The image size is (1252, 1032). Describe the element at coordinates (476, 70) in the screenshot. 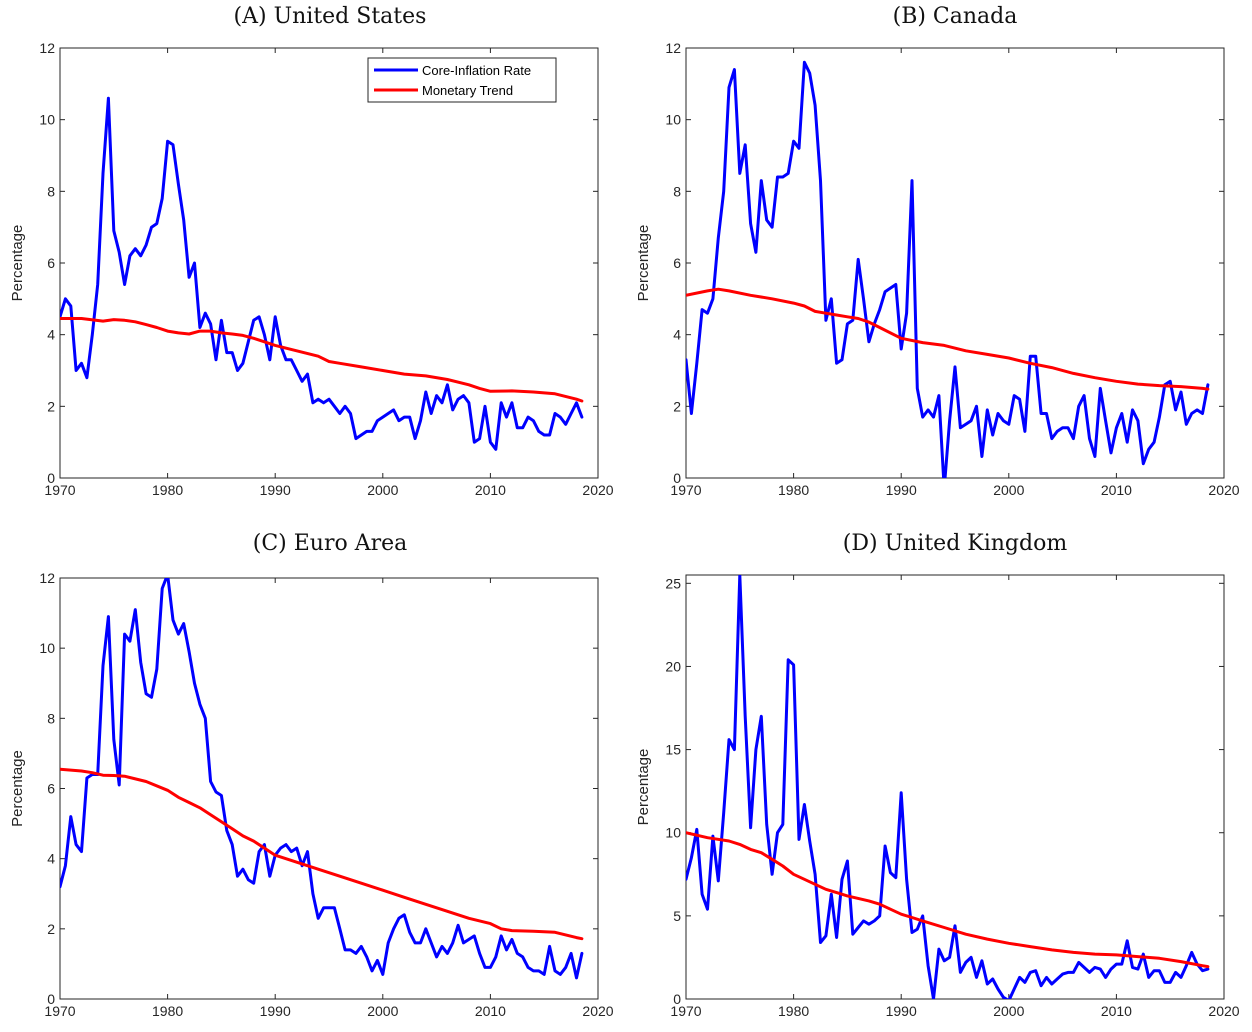

I see `legend-label: Core-Inflation Rate` at that location.